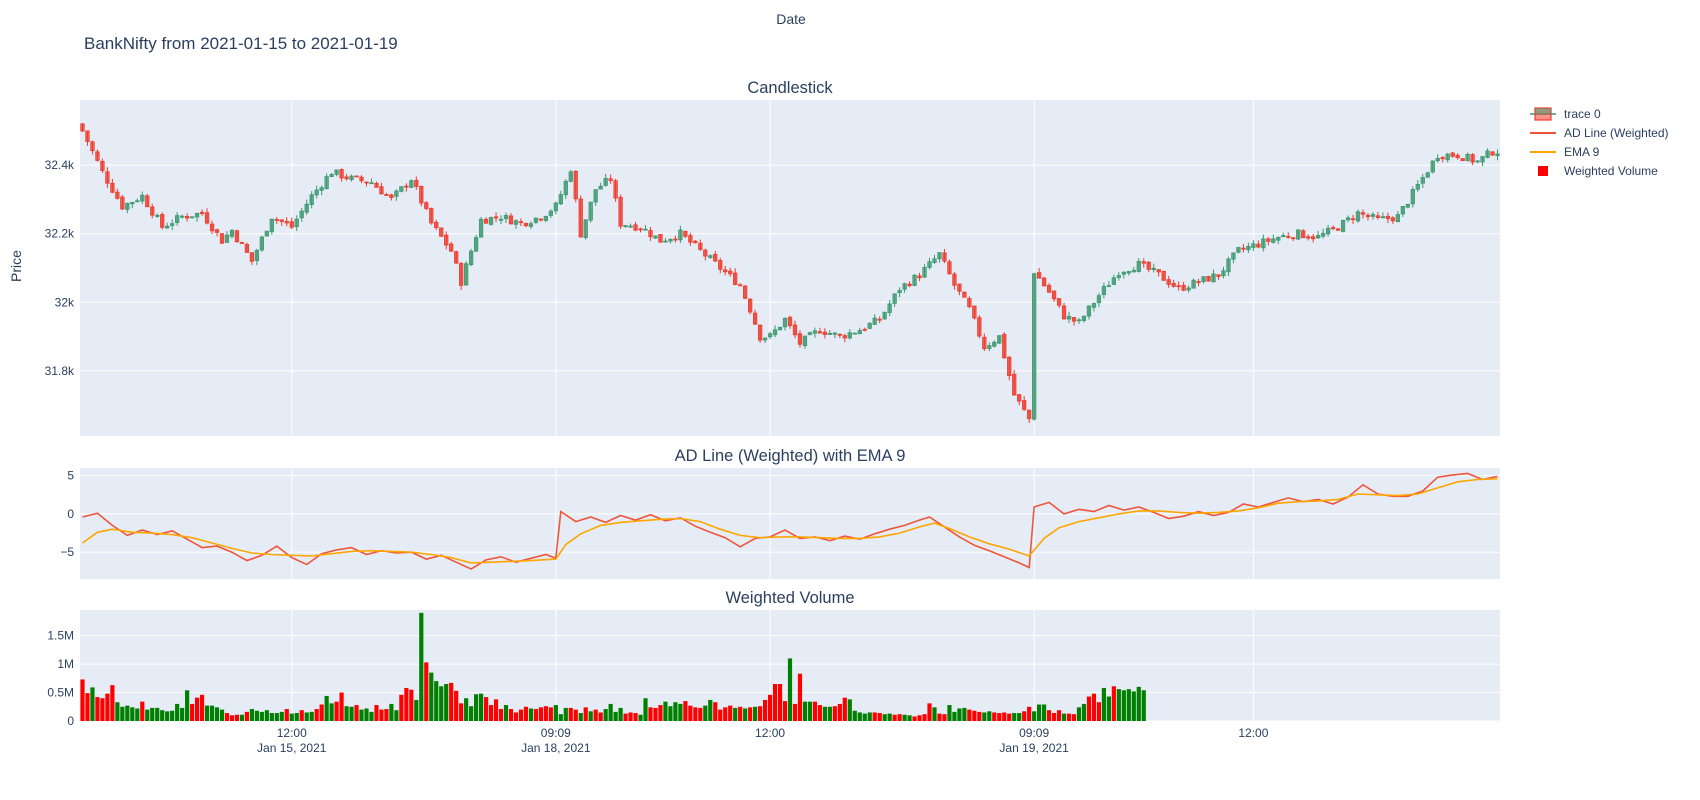 This screenshot has width=1700, height=800. I want to click on legend-item-trace0: trace 0, so click(1599, 113).